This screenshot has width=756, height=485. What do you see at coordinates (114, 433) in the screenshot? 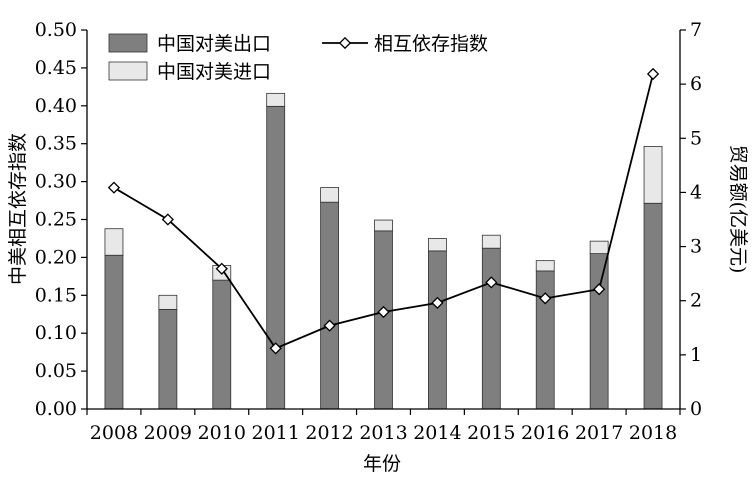
I see `x-tick-label: 2008` at bounding box center [114, 433].